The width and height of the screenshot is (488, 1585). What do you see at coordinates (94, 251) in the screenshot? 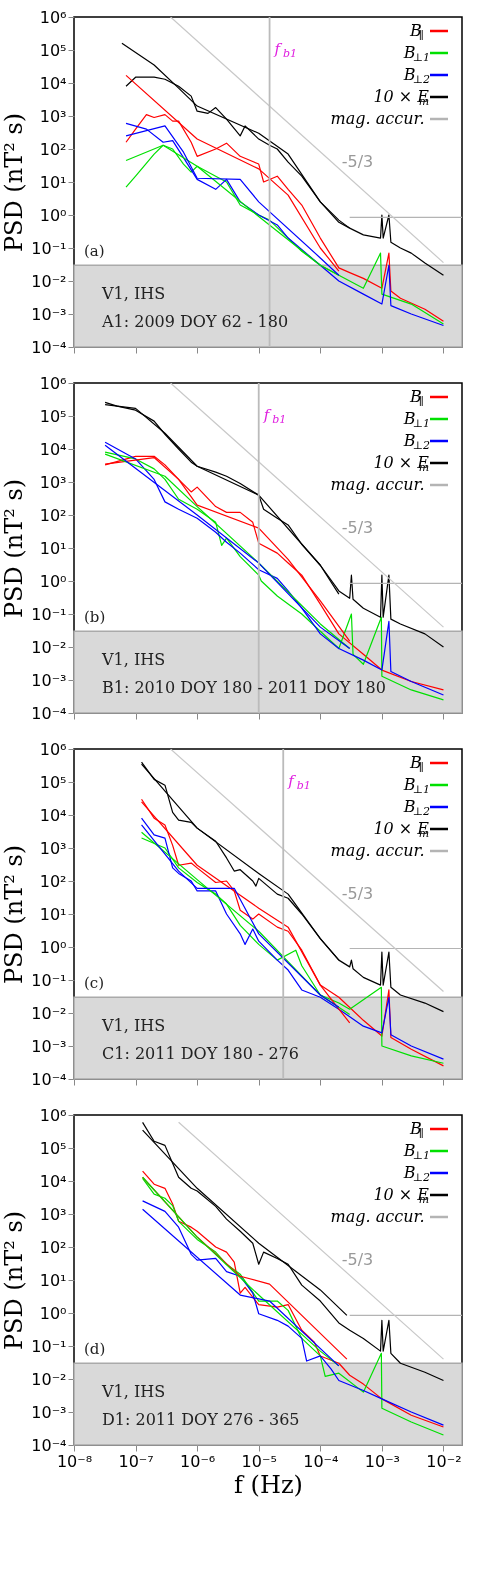
I see `annotation: (a)` at bounding box center [94, 251].